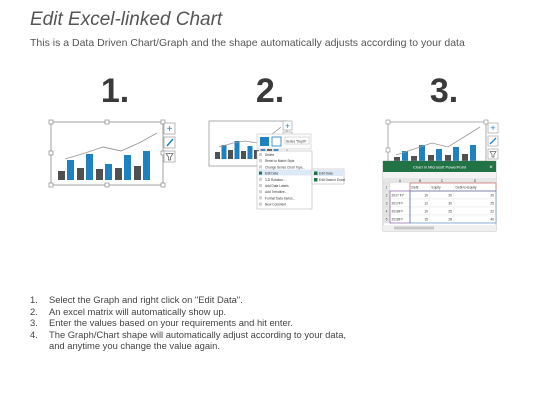 The height and width of the screenshot is (420, 560). What do you see at coordinates (271, 174) in the screenshot?
I see `context-menu-item: Edit Data` at bounding box center [271, 174].